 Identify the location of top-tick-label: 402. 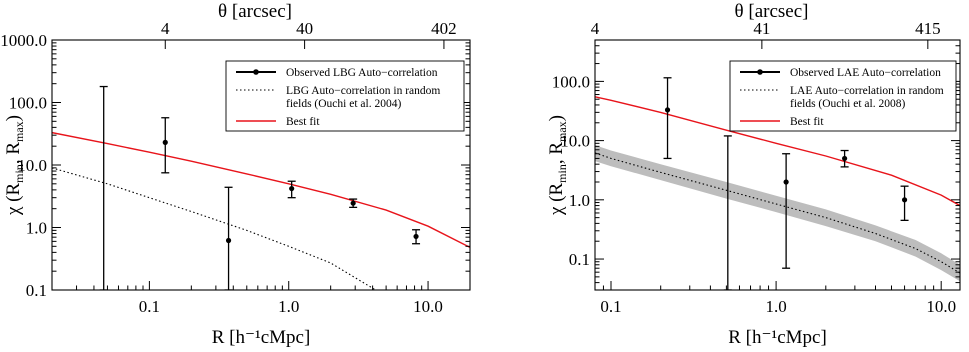
(444, 28).